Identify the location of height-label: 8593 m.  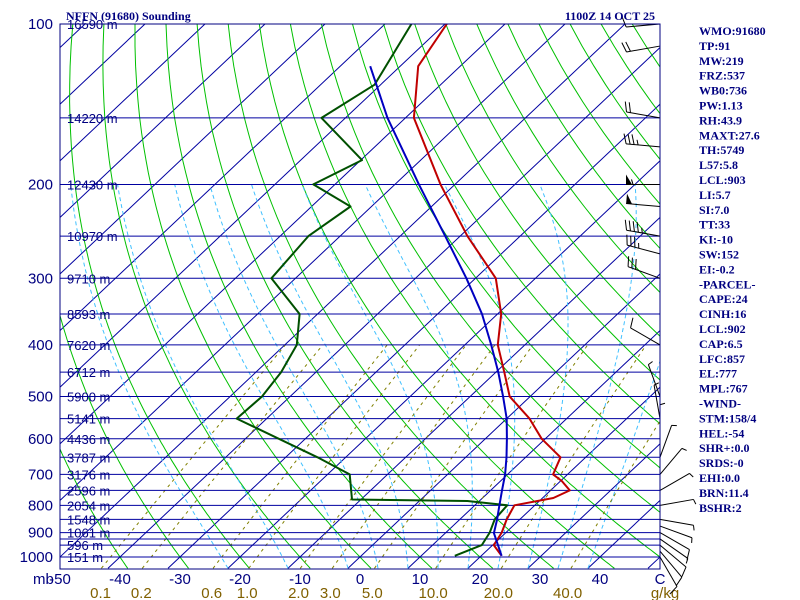
(88, 314).